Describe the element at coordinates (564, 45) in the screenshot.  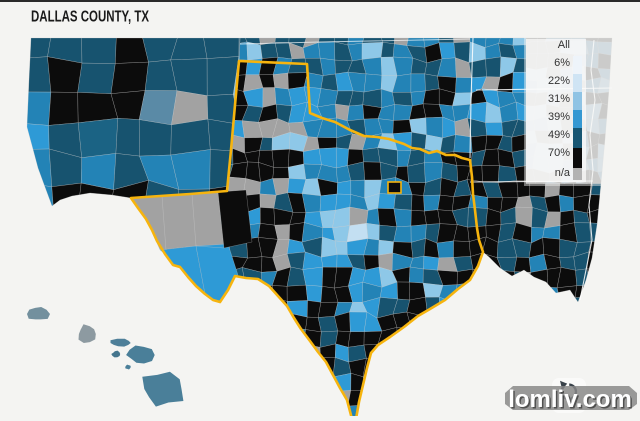
I see `svg-text: All` at that location.